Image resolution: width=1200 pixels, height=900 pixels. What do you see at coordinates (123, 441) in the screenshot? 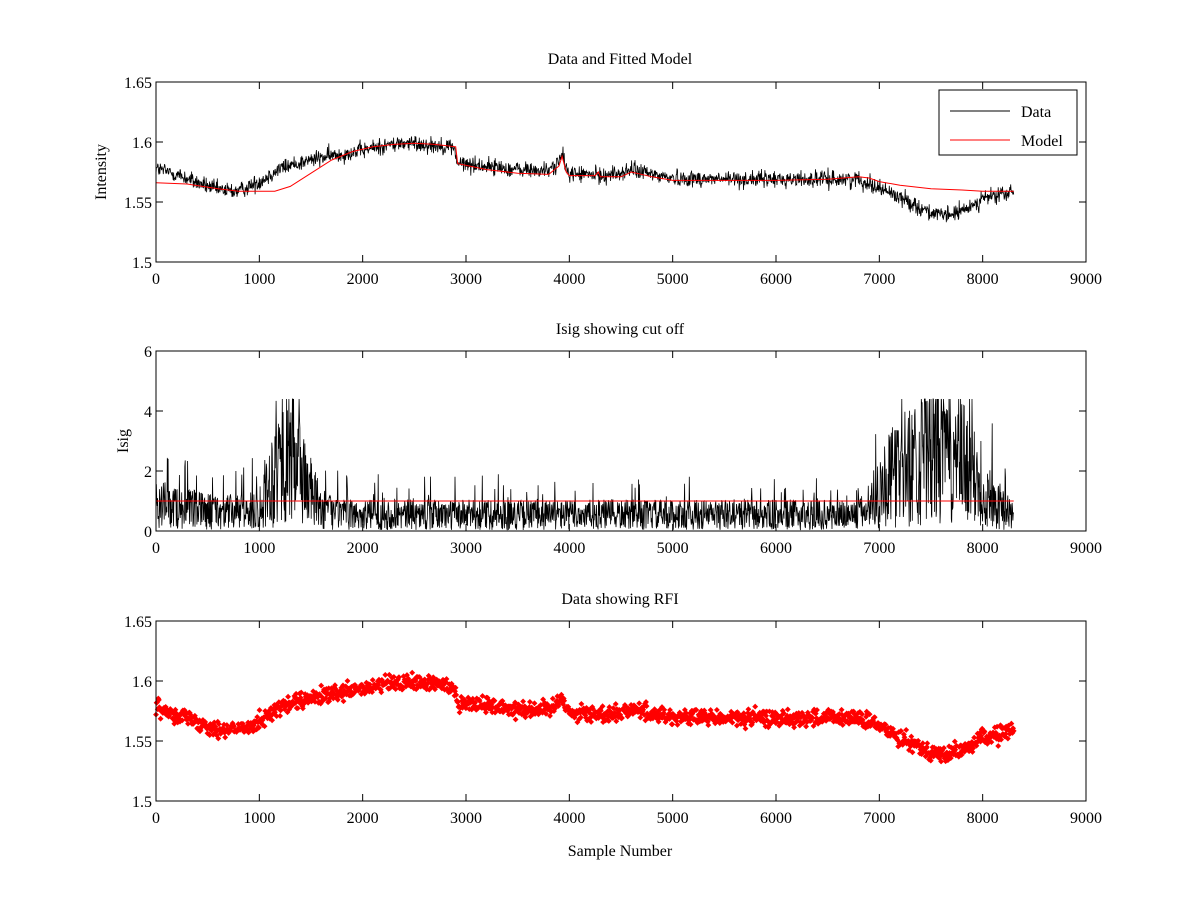
I see `panel-2-ylabel: Isig` at bounding box center [123, 441].